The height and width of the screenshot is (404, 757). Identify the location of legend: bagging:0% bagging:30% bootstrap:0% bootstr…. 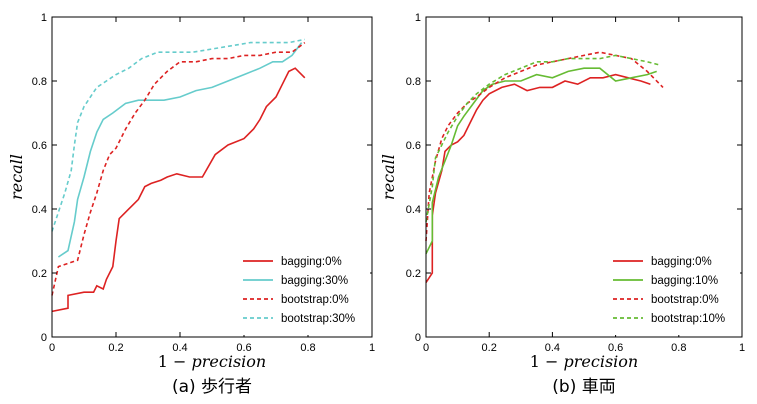
(302, 292).